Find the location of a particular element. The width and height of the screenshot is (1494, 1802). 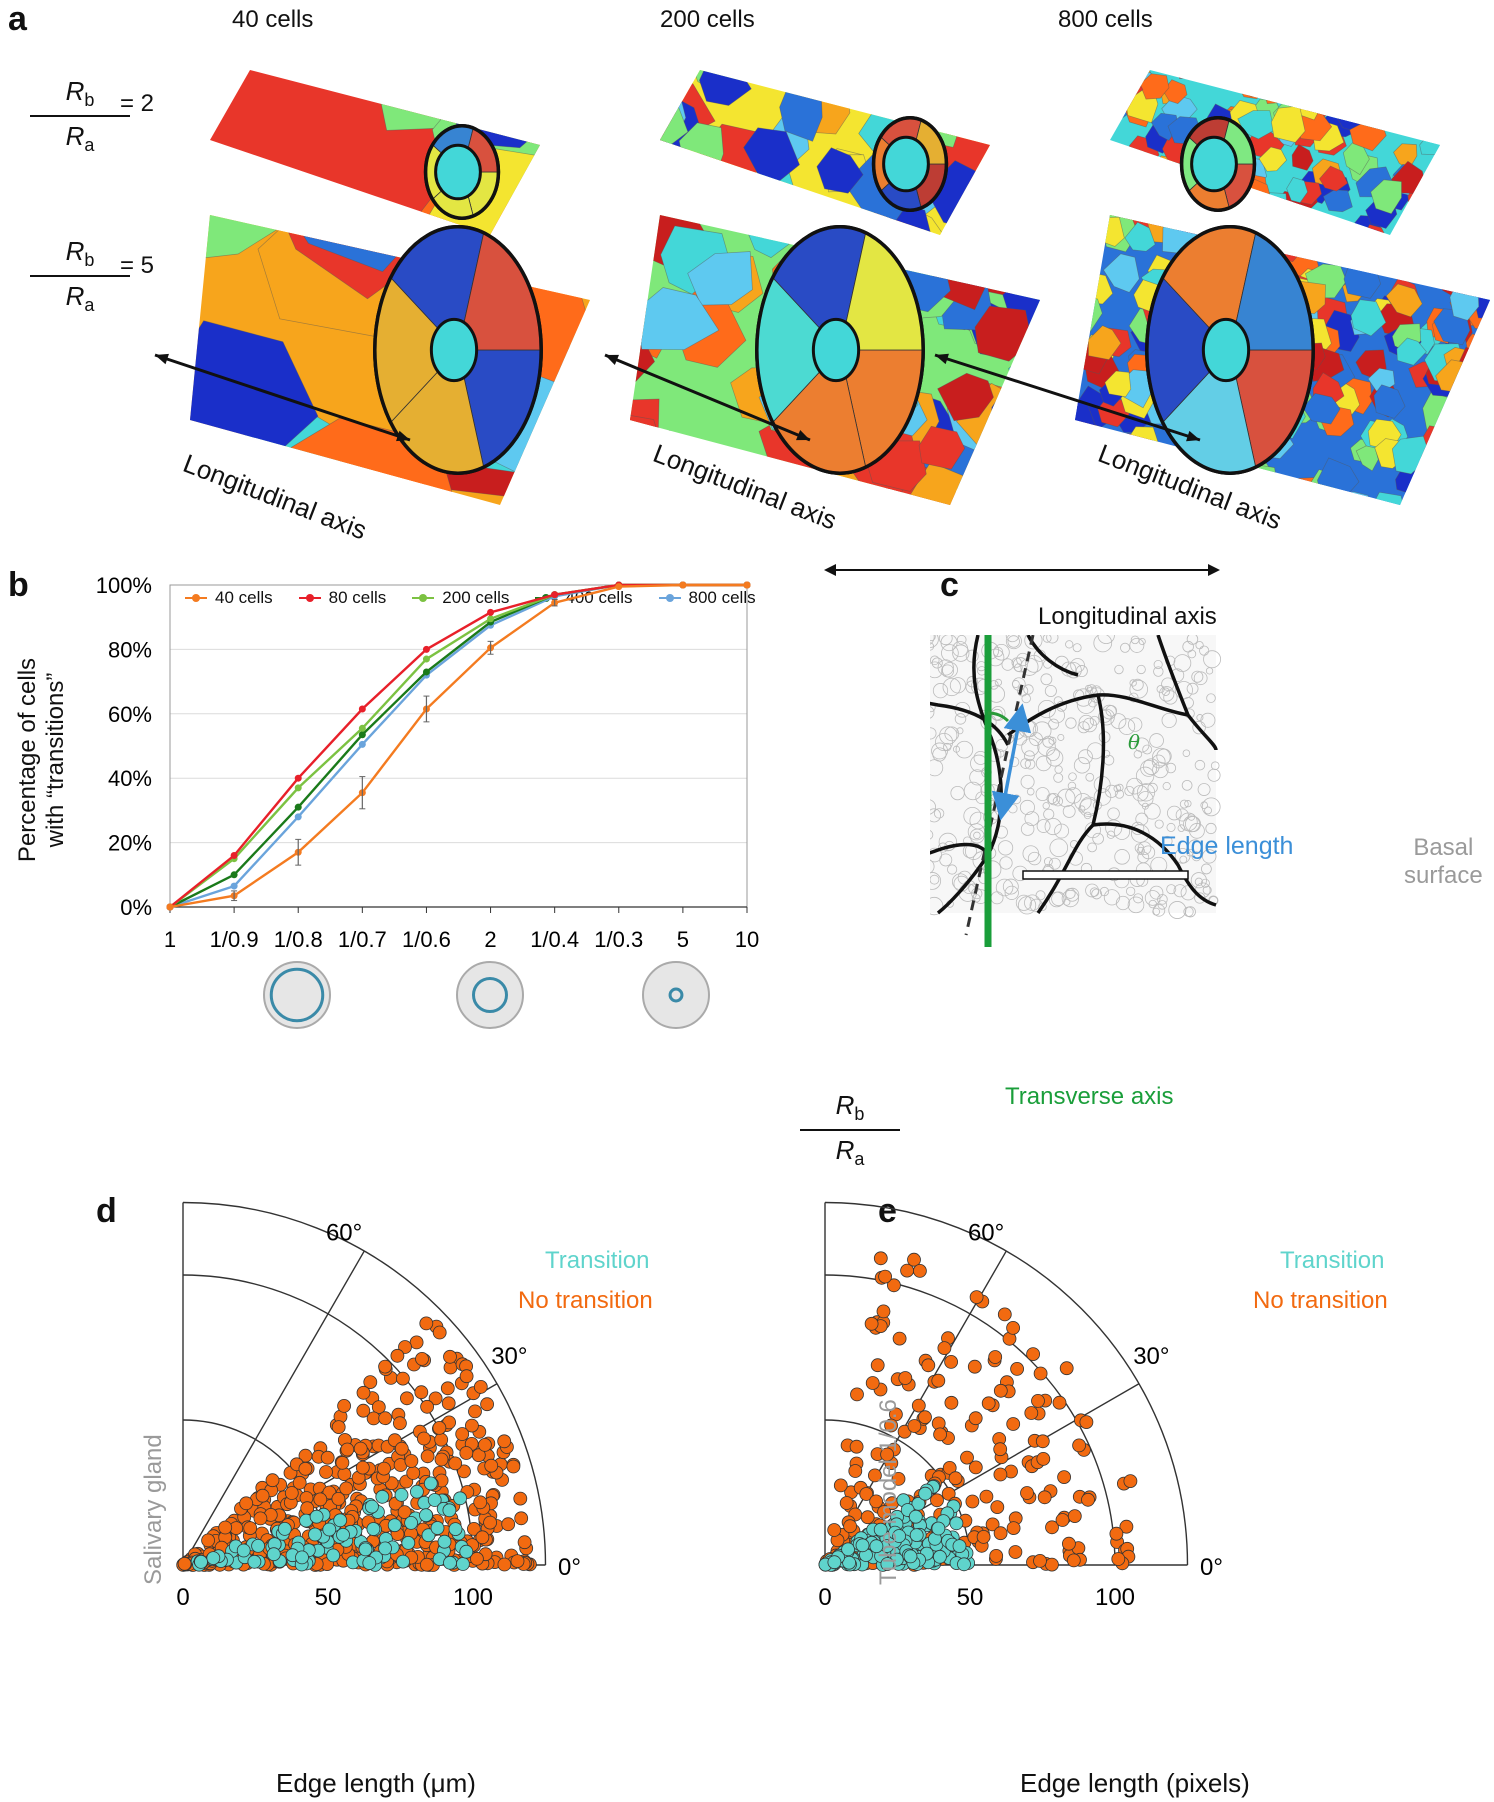

x-tick-label: 1/0.4 is located at coordinates (554, 939).